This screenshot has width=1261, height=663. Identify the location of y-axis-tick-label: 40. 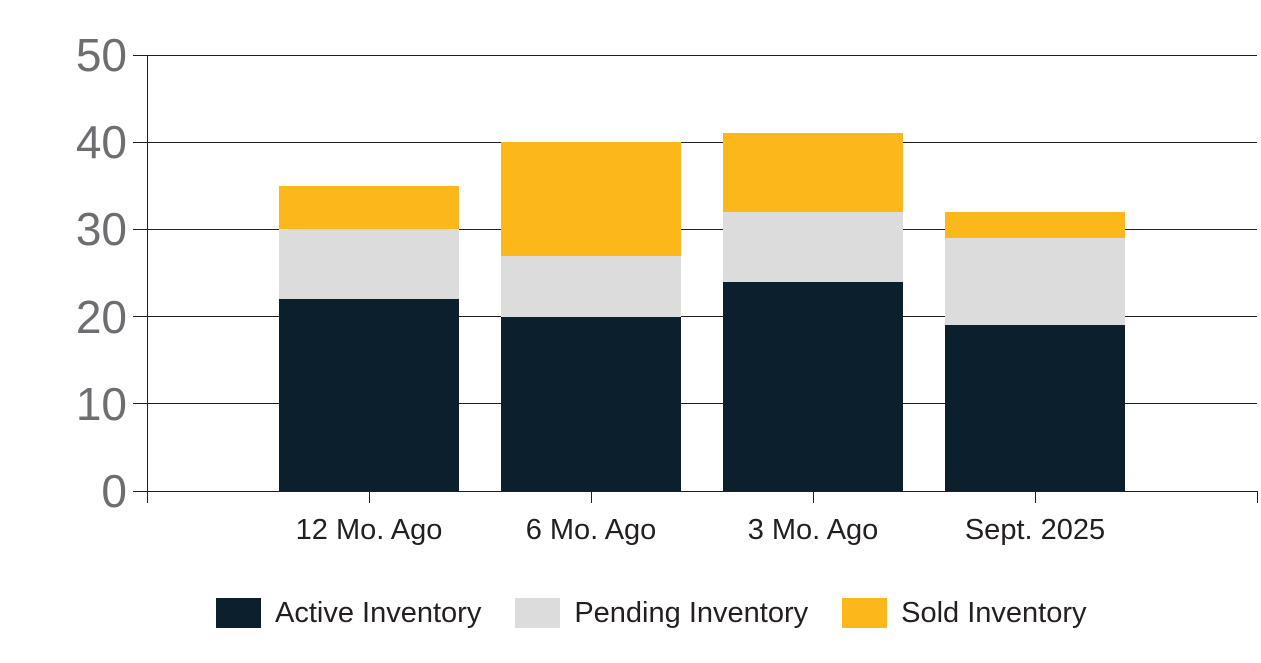
(101, 142).